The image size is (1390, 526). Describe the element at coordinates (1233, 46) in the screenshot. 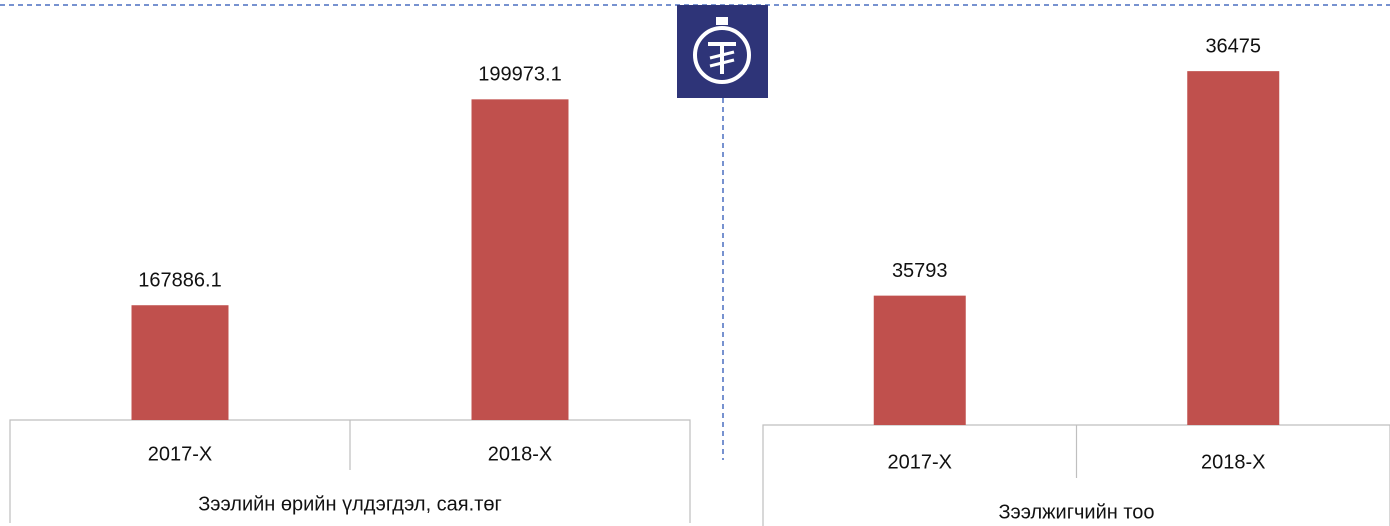

I see `value-label: 36475` at that location.